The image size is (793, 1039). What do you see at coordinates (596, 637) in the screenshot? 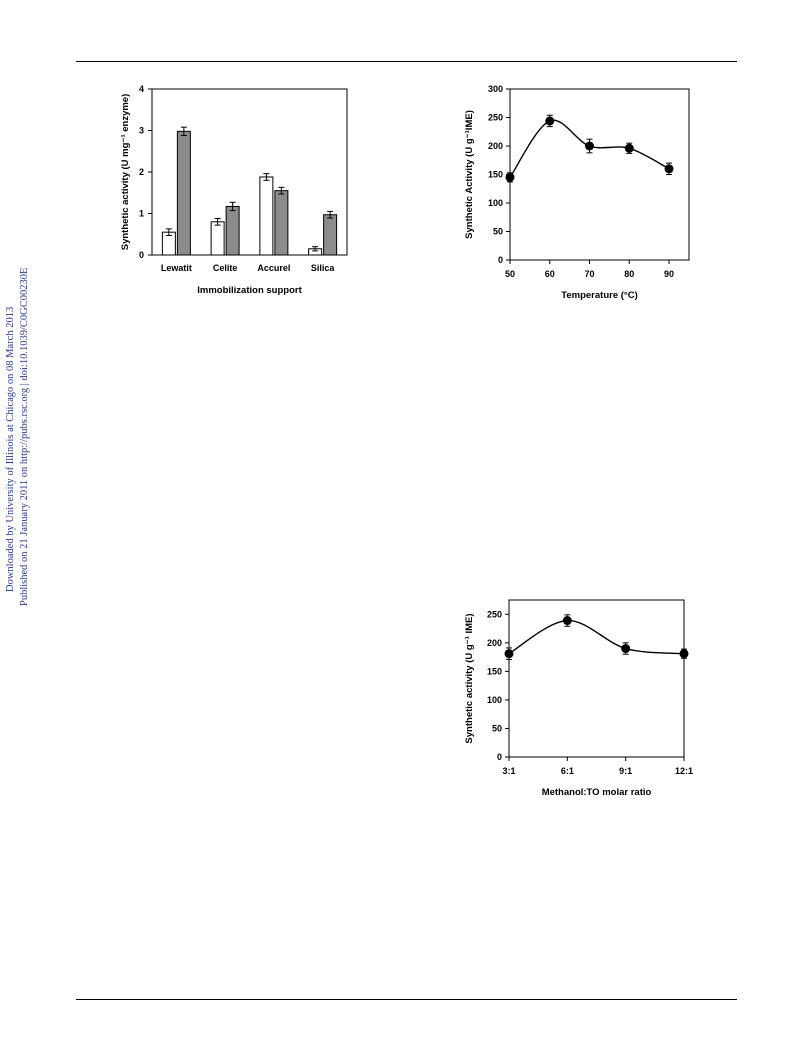
I see `series-line` at bounding box center [596, 637].